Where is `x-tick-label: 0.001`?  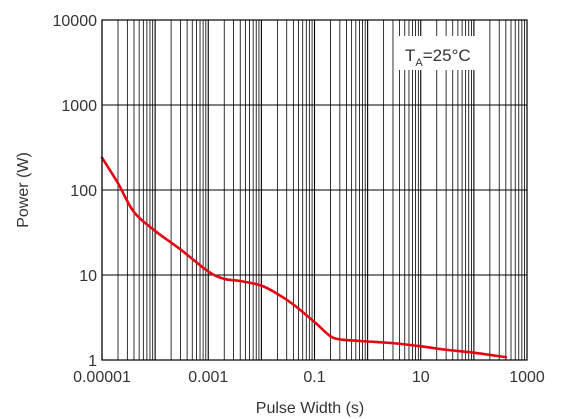 x-tick-label: 0.001 is located at coordinates (208, 377).